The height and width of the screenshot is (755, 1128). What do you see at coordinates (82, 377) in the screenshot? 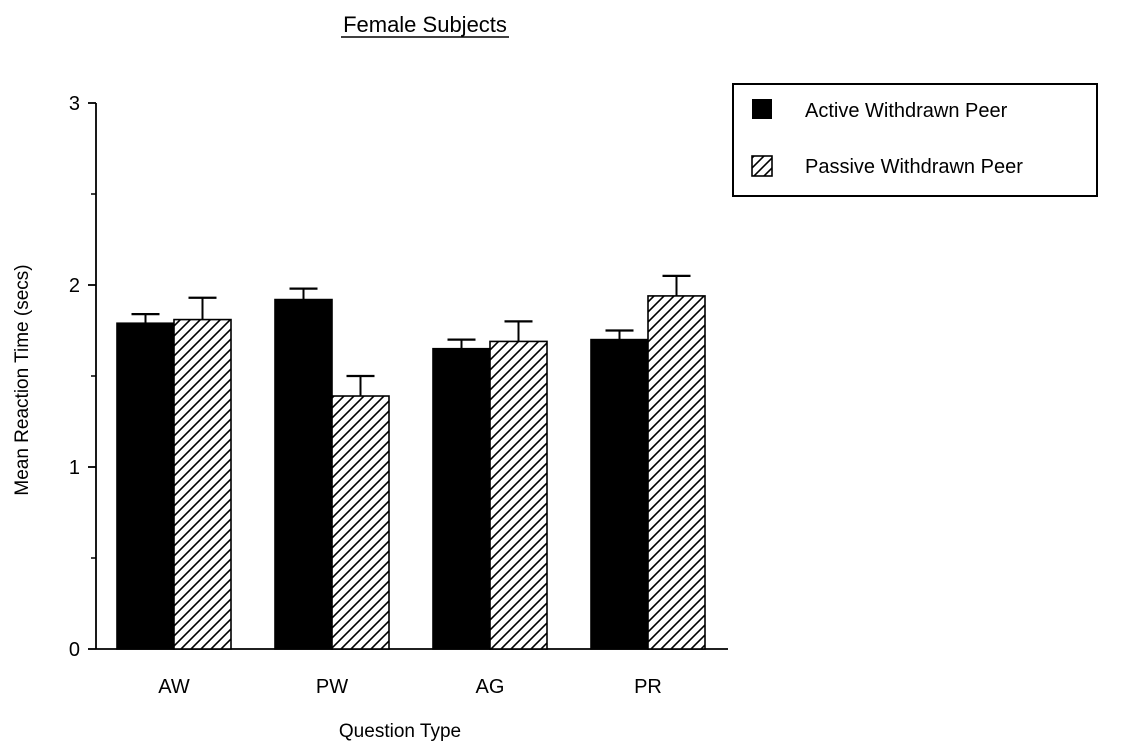
I see `y-ticks: 0 1 2 3` at bounding box center [82, 377].